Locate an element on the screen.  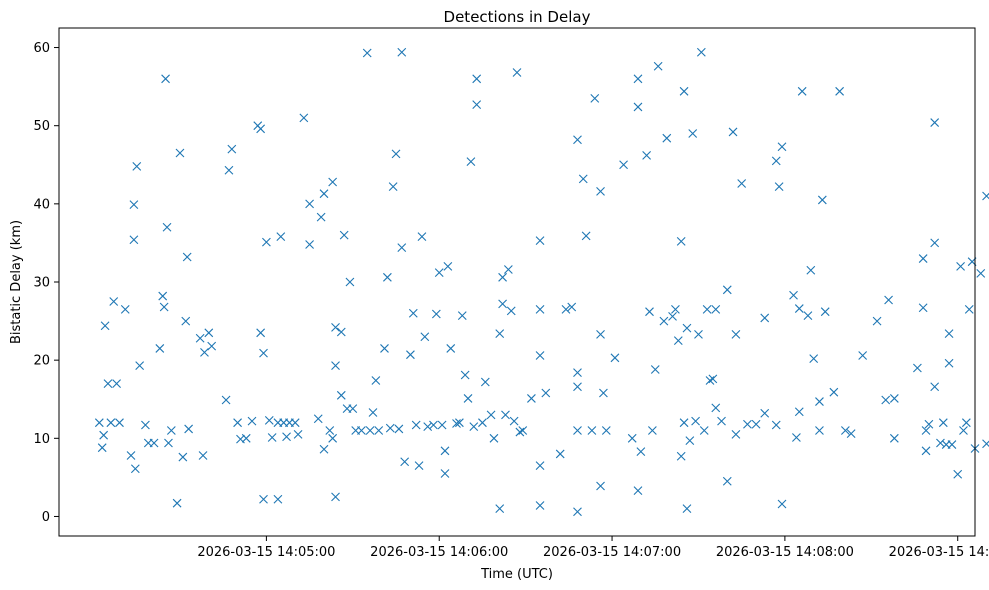
chart-title: Detections in Delay is located at coordinates (517, 17).